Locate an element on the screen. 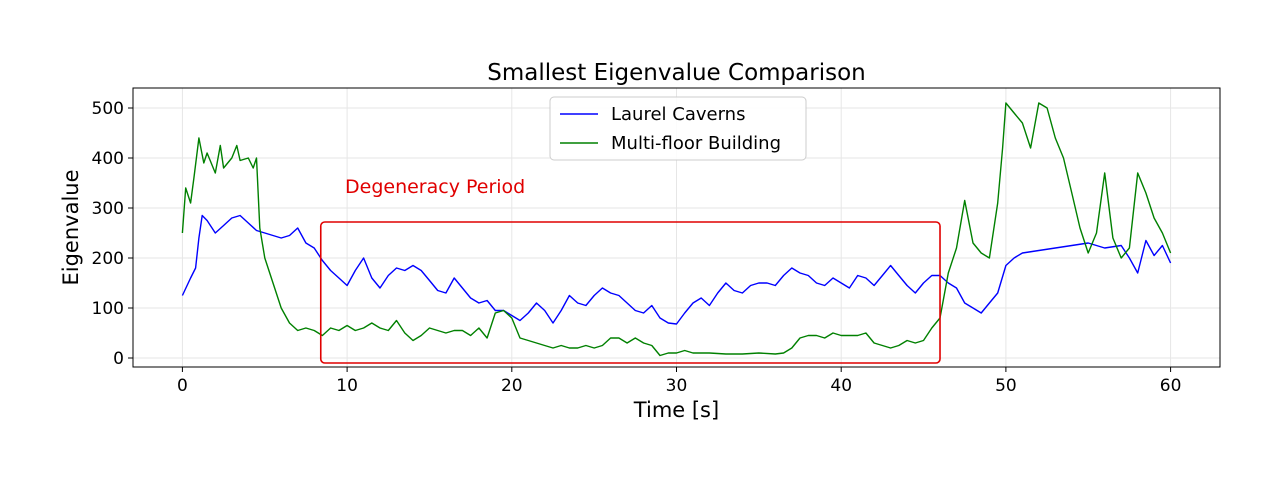 This screenshot has width=1280, height=480. legend-label-laurel-caverns: Laurel Caverns is located at coordinates (678, 114).